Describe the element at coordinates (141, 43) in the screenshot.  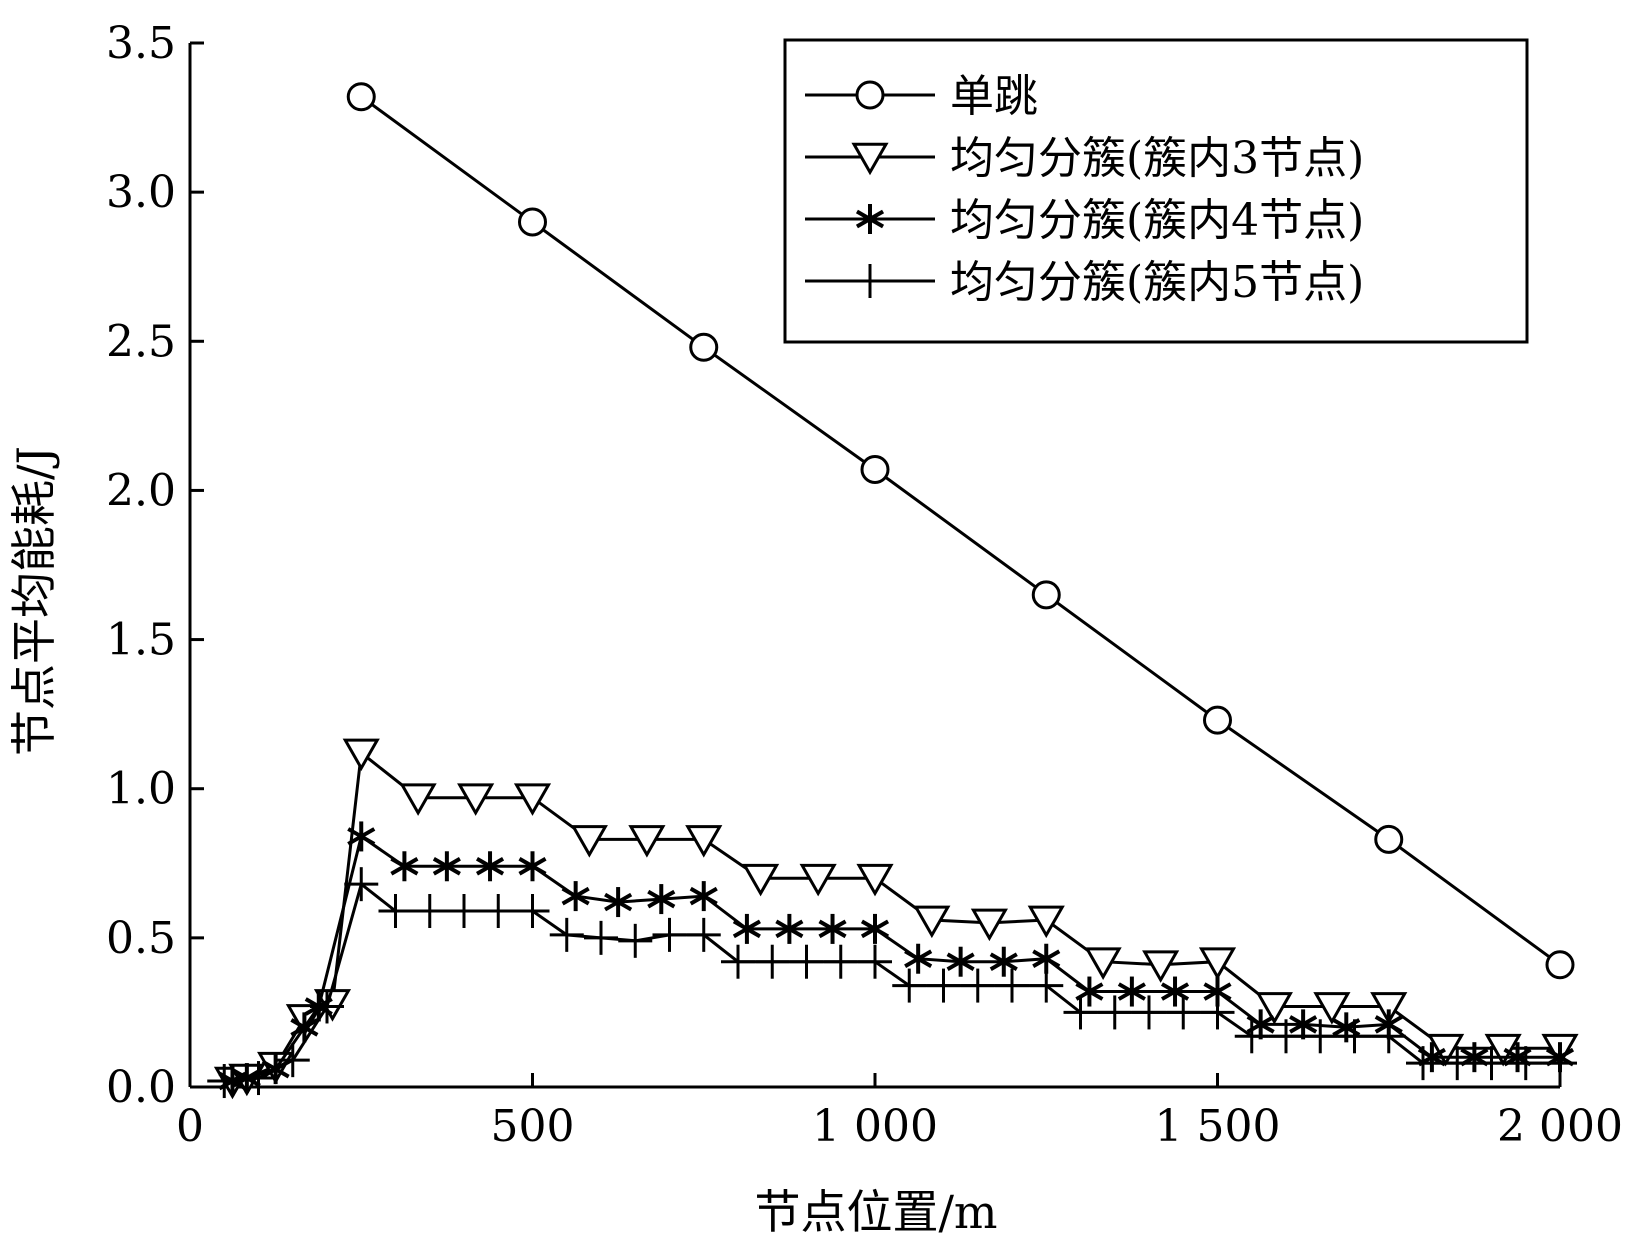
I see `y-tick-label: 3.5` at that location.